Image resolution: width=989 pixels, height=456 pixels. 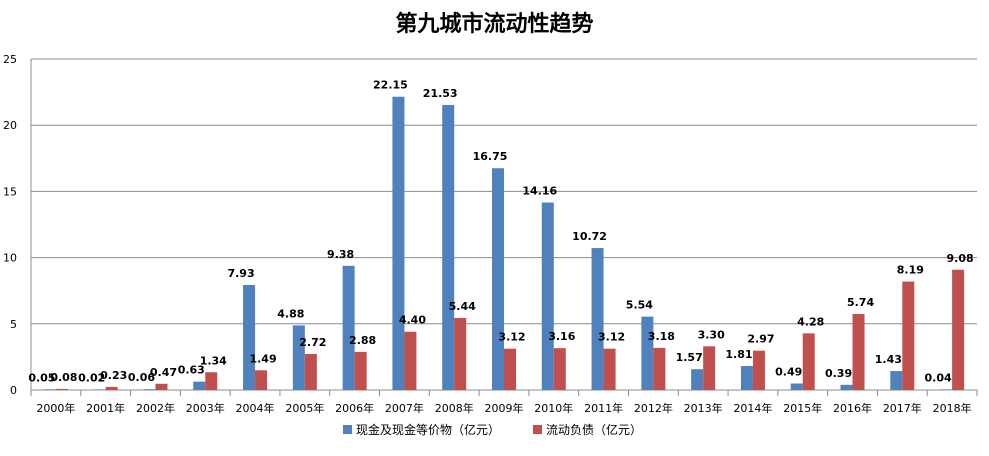 What do you see at coordinates (191, 370) in the screenshot?
I see `data-label: 0.63` at bounding box center [191, 370].